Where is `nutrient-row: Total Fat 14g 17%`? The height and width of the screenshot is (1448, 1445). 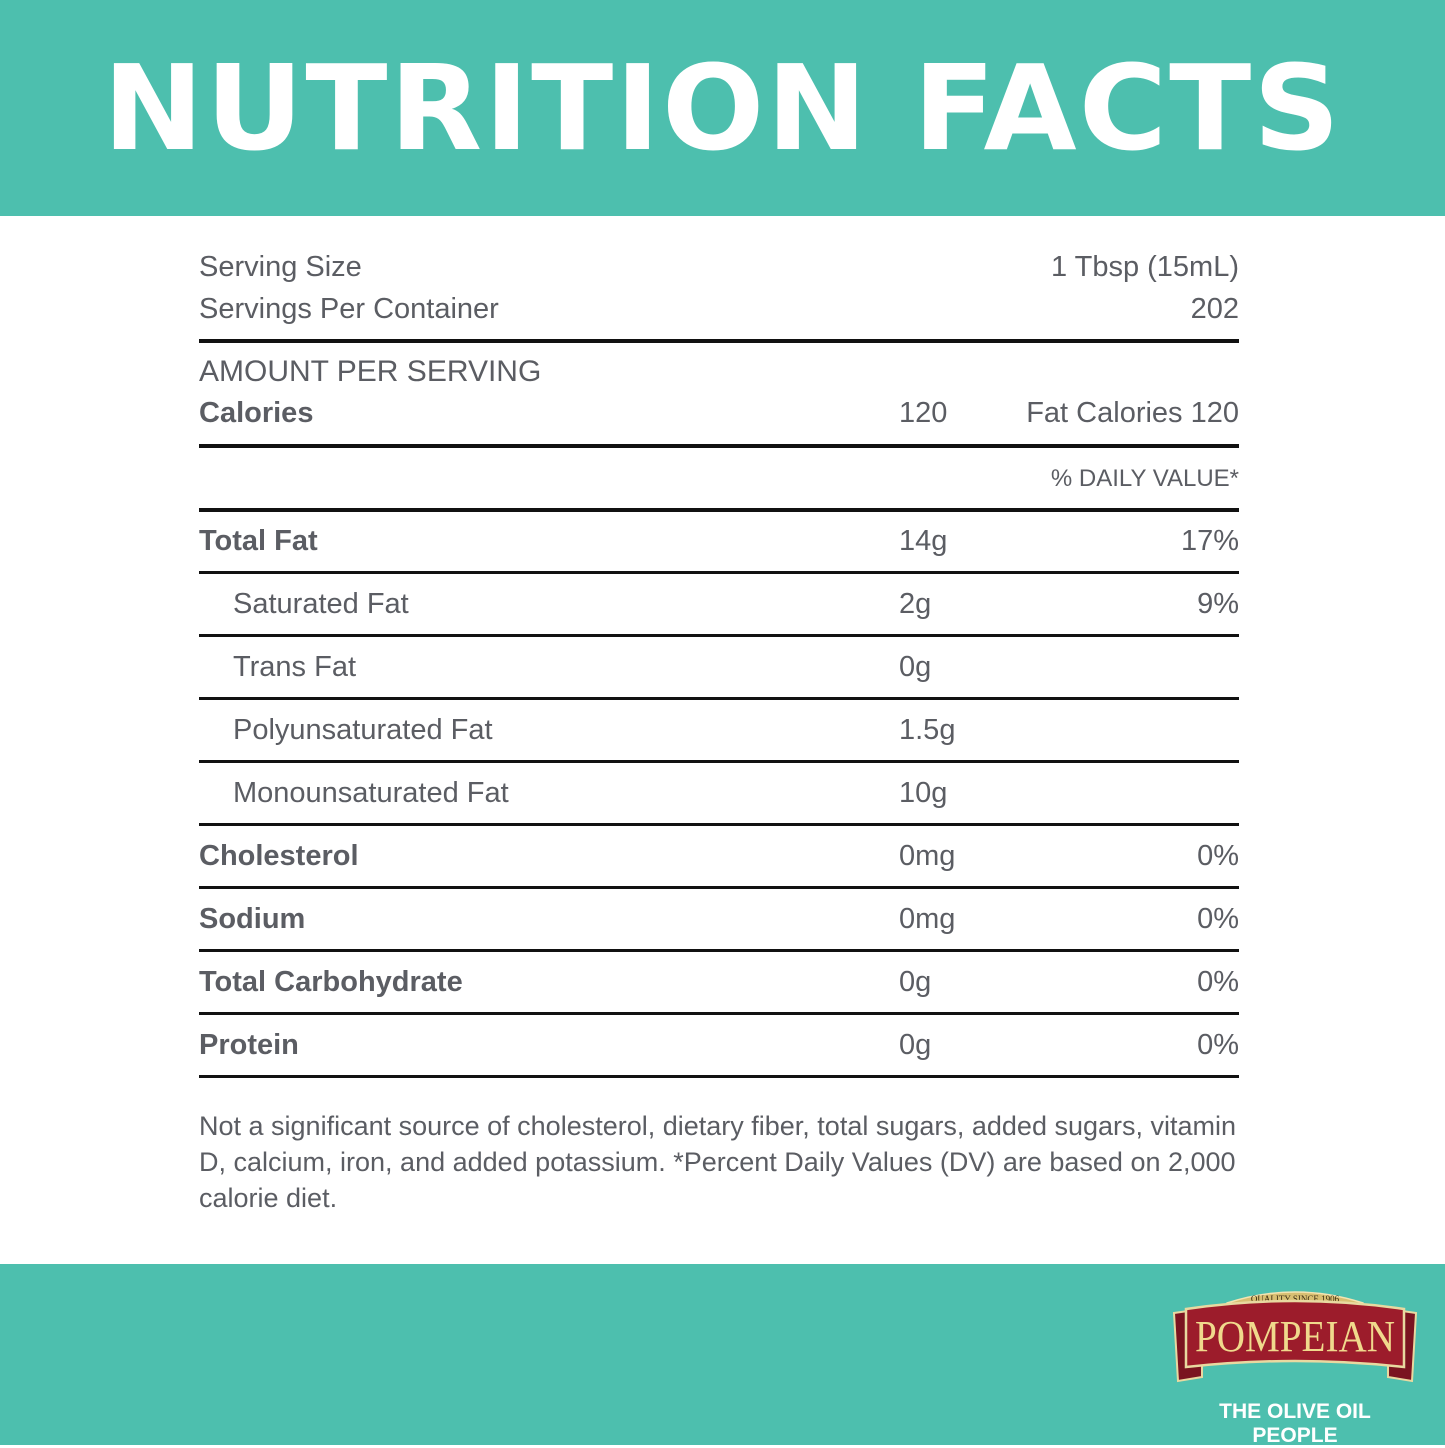
nutrient-row: Total Fat 14g 17% is located at coordinates (719, 545).